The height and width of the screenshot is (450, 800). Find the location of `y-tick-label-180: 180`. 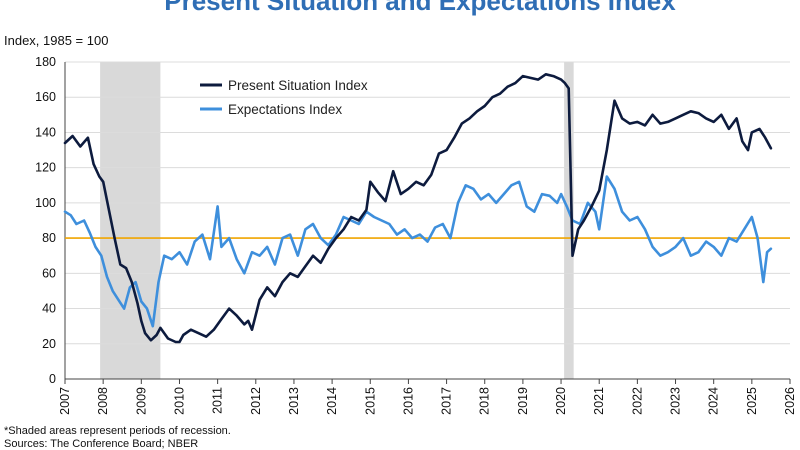

y-tick-label-180: 180 is located at coordinates (45, 62).